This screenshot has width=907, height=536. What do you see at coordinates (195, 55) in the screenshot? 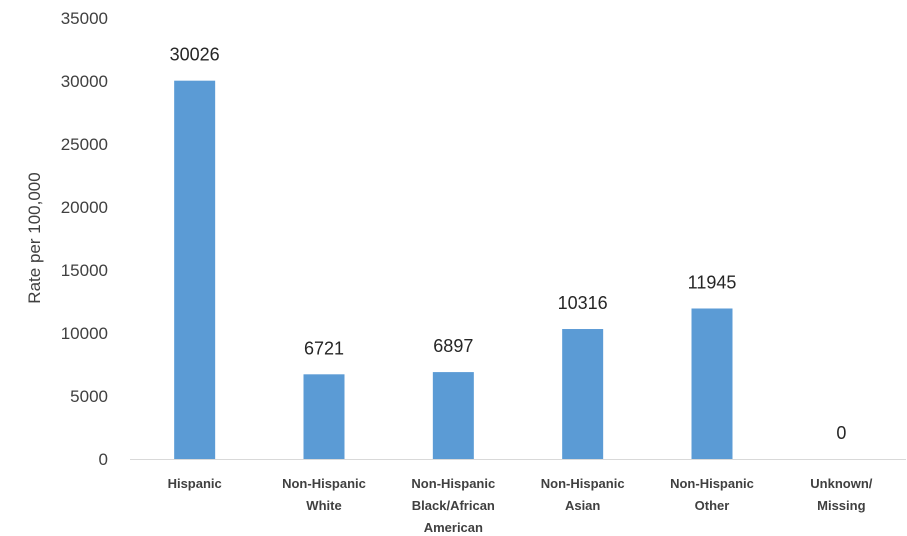
I see `data-label: 30026` at bounding box center [195, 55].